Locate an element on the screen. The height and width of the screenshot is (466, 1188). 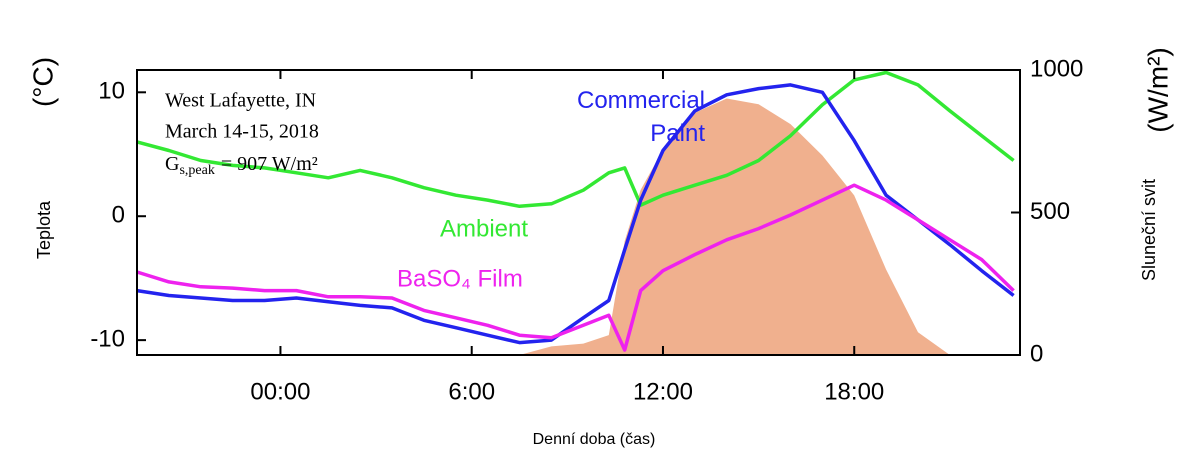
y-tick-label: 10 is located at coordinates (111, 91).